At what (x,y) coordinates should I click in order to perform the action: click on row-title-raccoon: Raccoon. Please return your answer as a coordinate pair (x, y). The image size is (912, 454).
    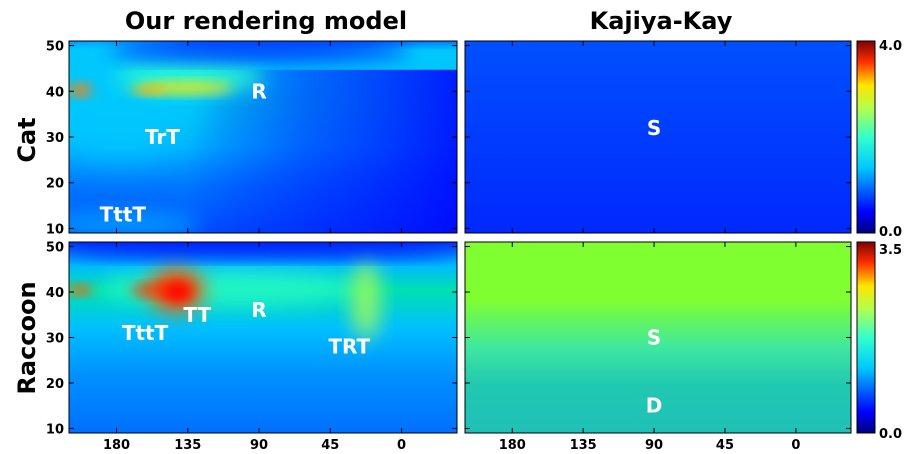
    Looking at the image, I should click on (27, 337).